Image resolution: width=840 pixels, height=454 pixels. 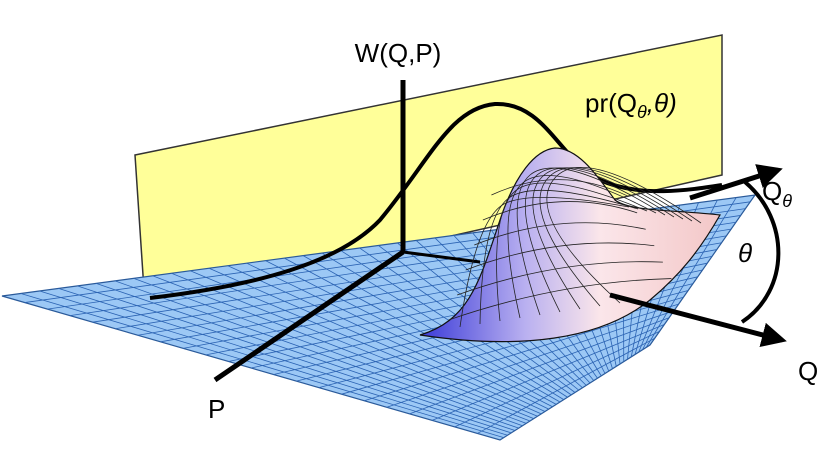 I want to click on w-axis-label: W(Q,P), so click(x=398, y=53).